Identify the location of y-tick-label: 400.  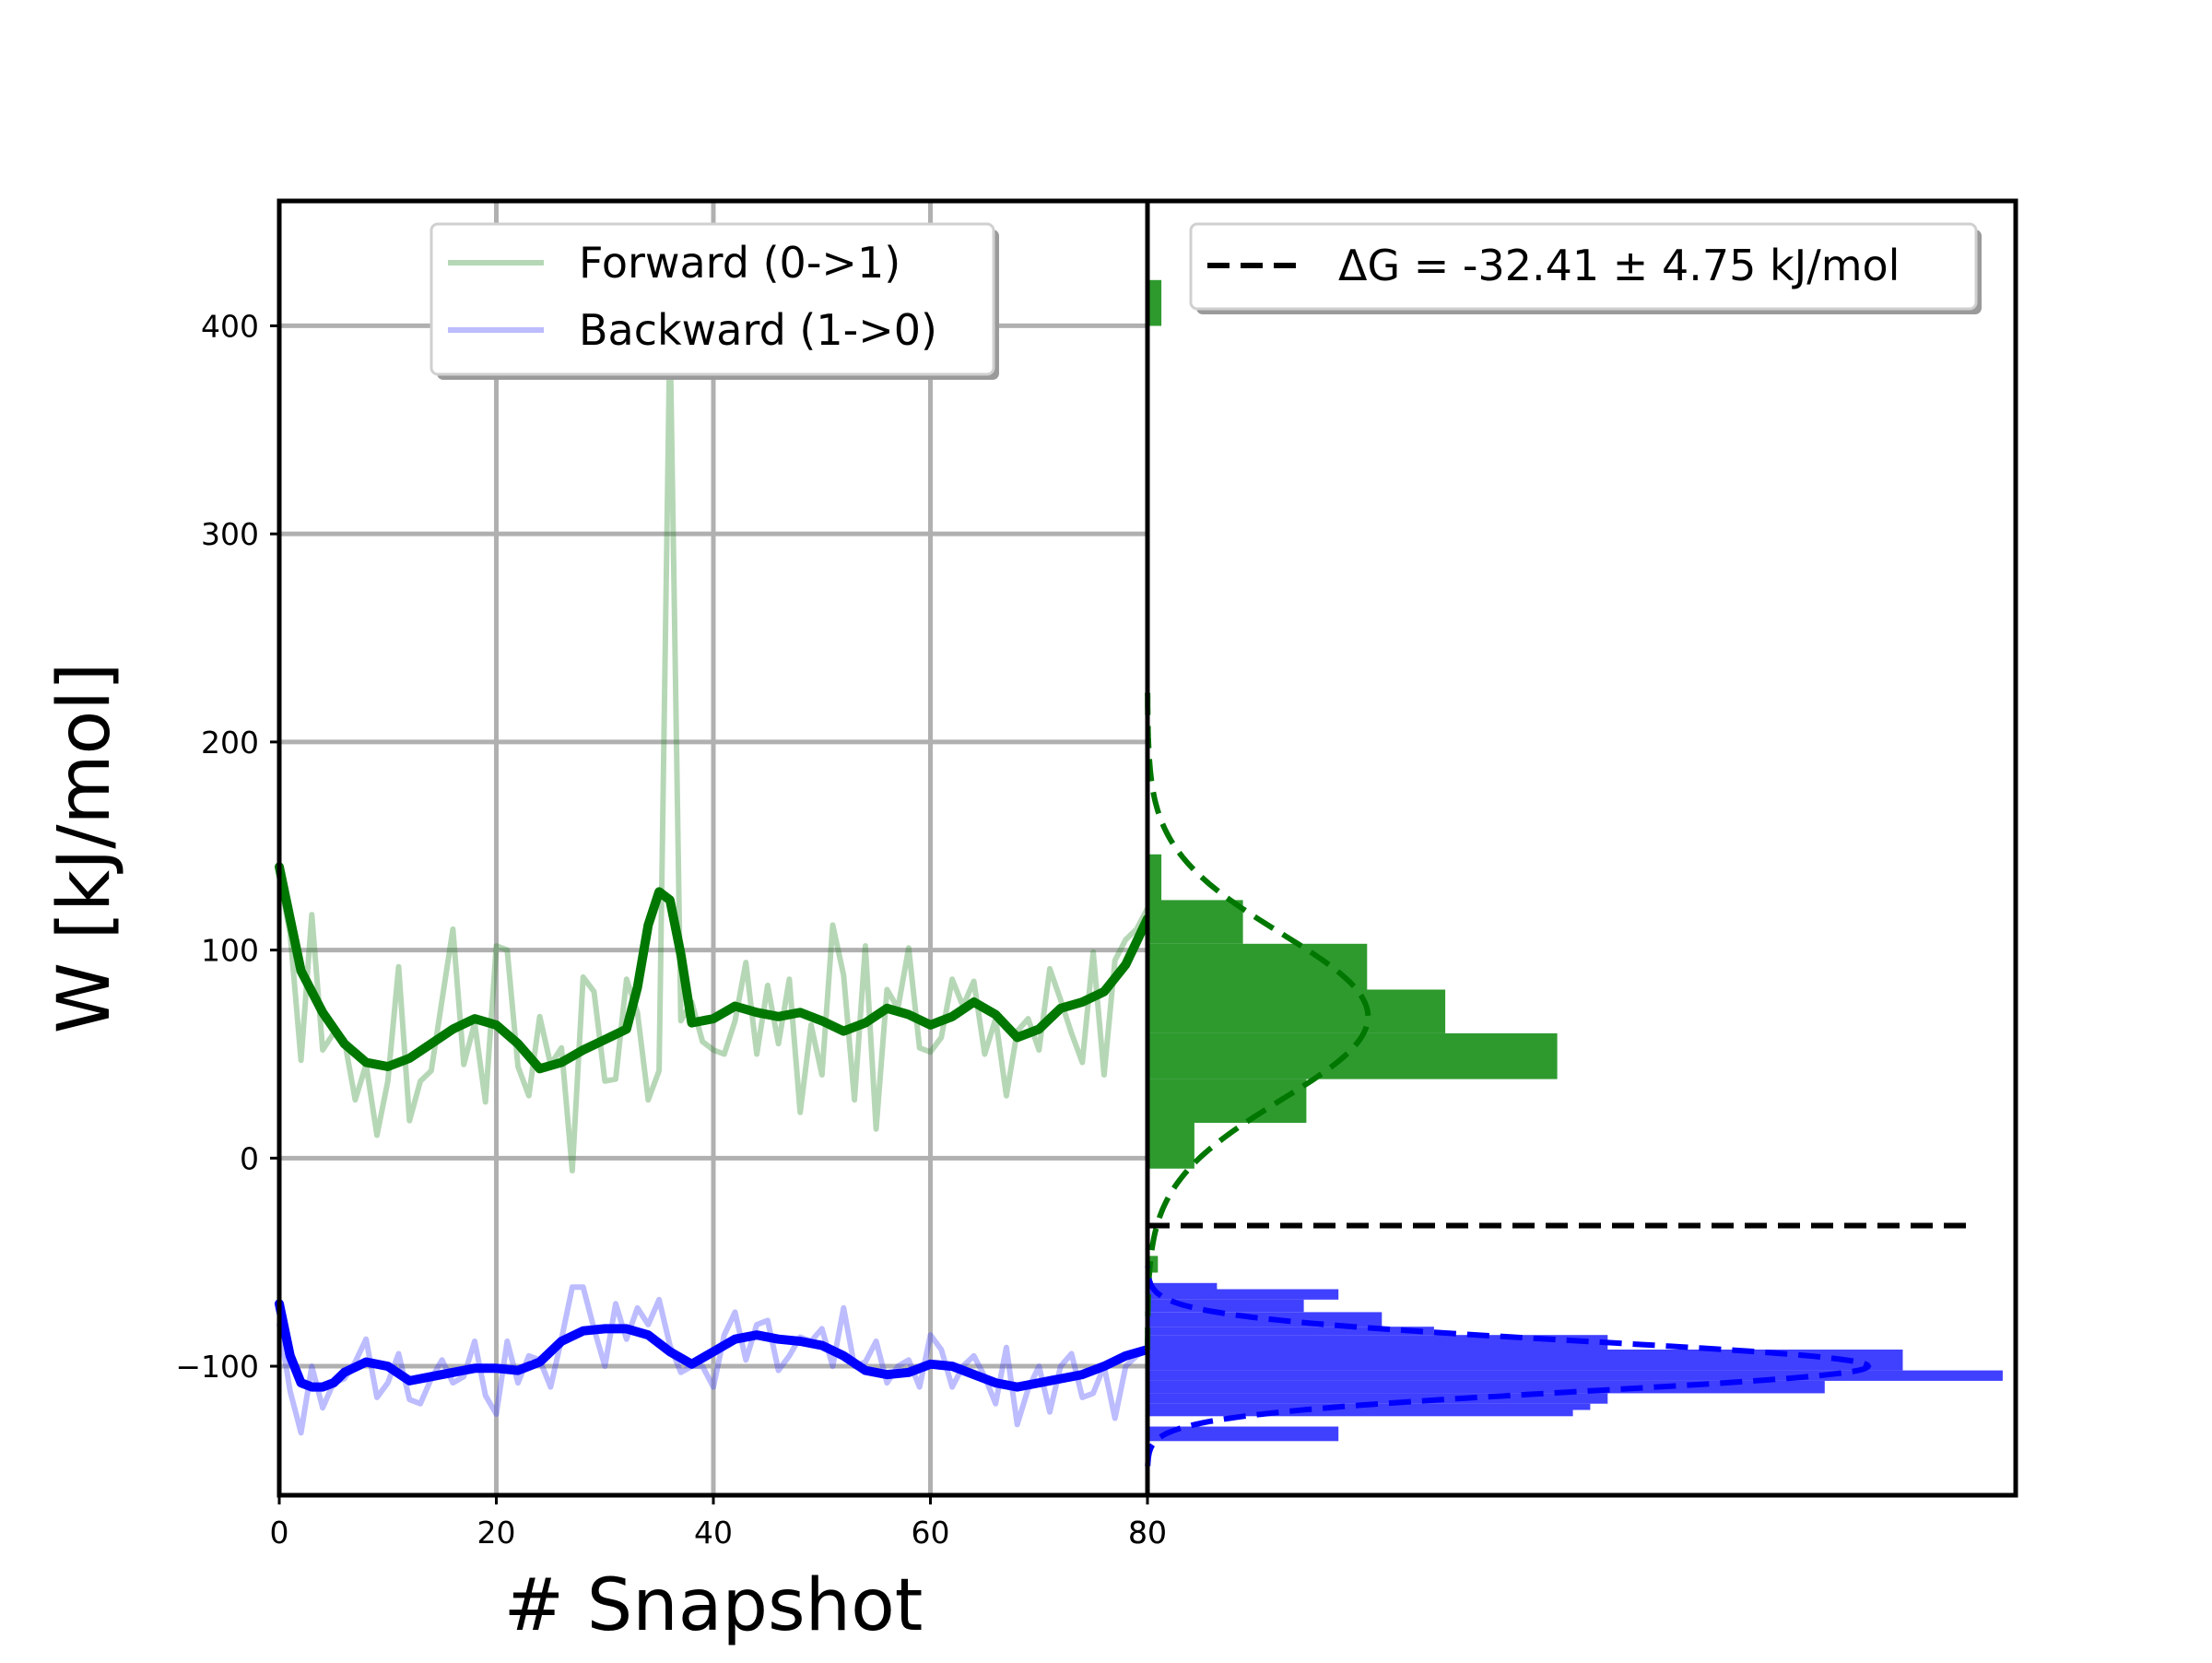
(230, 326).